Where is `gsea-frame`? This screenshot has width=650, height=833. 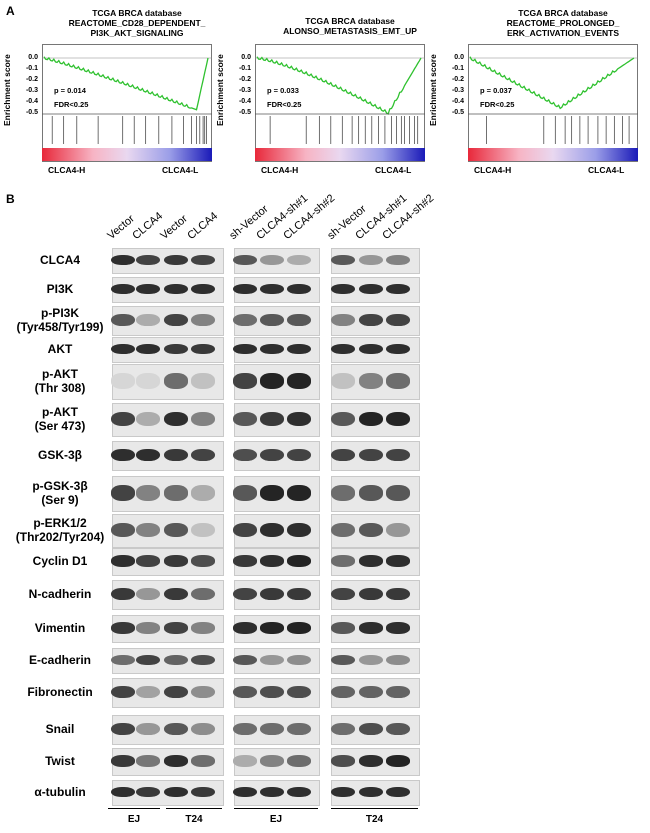
gsea-frame is located at coordinates (340, 103).